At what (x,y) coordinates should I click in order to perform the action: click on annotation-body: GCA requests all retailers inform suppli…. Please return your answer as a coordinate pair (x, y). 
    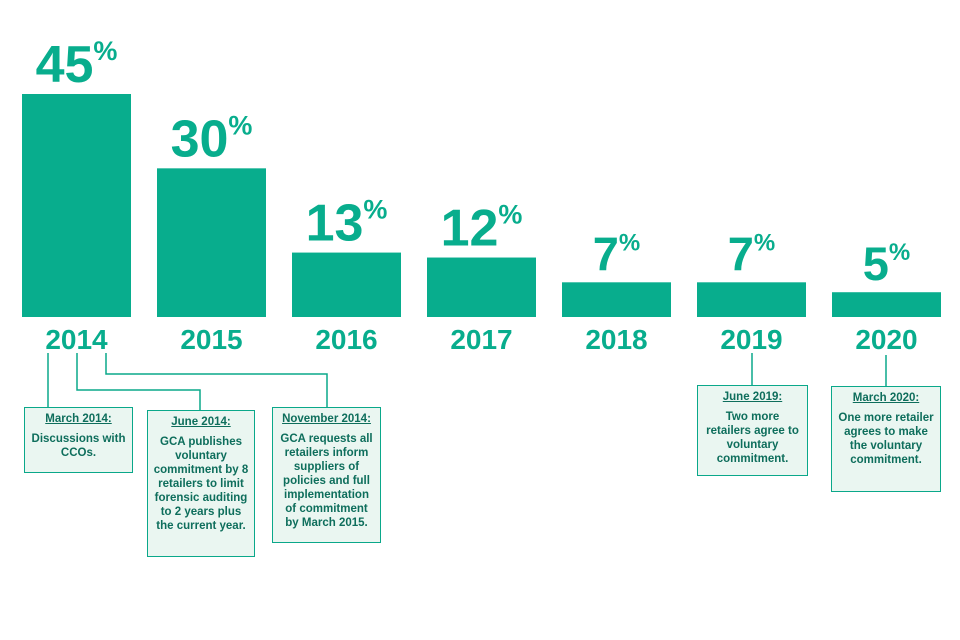
    Looking at the image, I should click on (326, 481).